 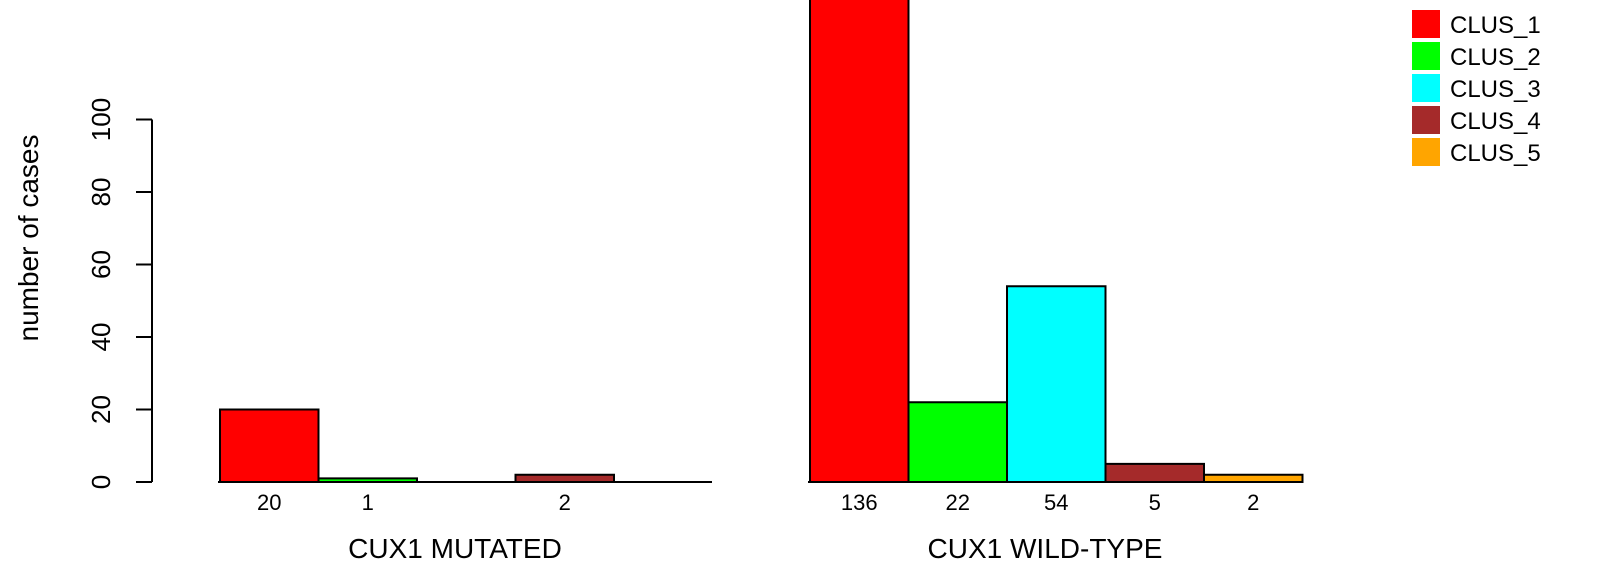 What do you see at coordinates (368, 502) in the screenshot?
I see `value-label: 1` at bounding box center [368, 502].